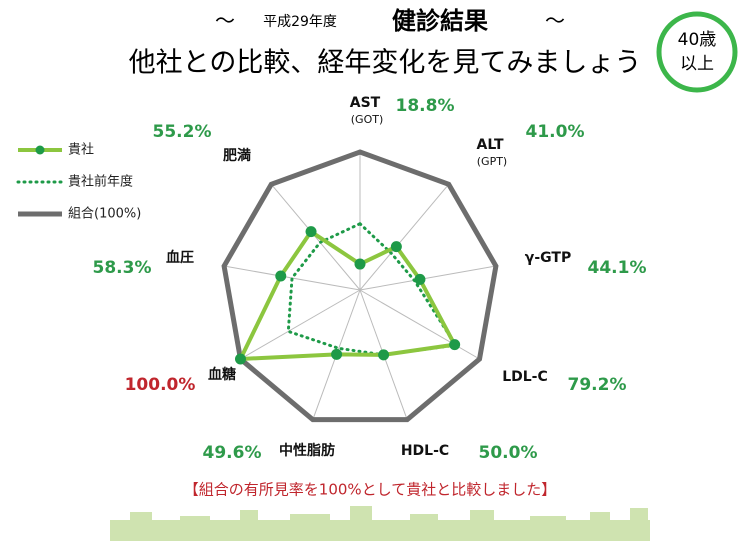 The image size is (741, 541). Describe the element at coordinates (81, 150) in the screenshot. I see `legend-label: 貴社` at that location.